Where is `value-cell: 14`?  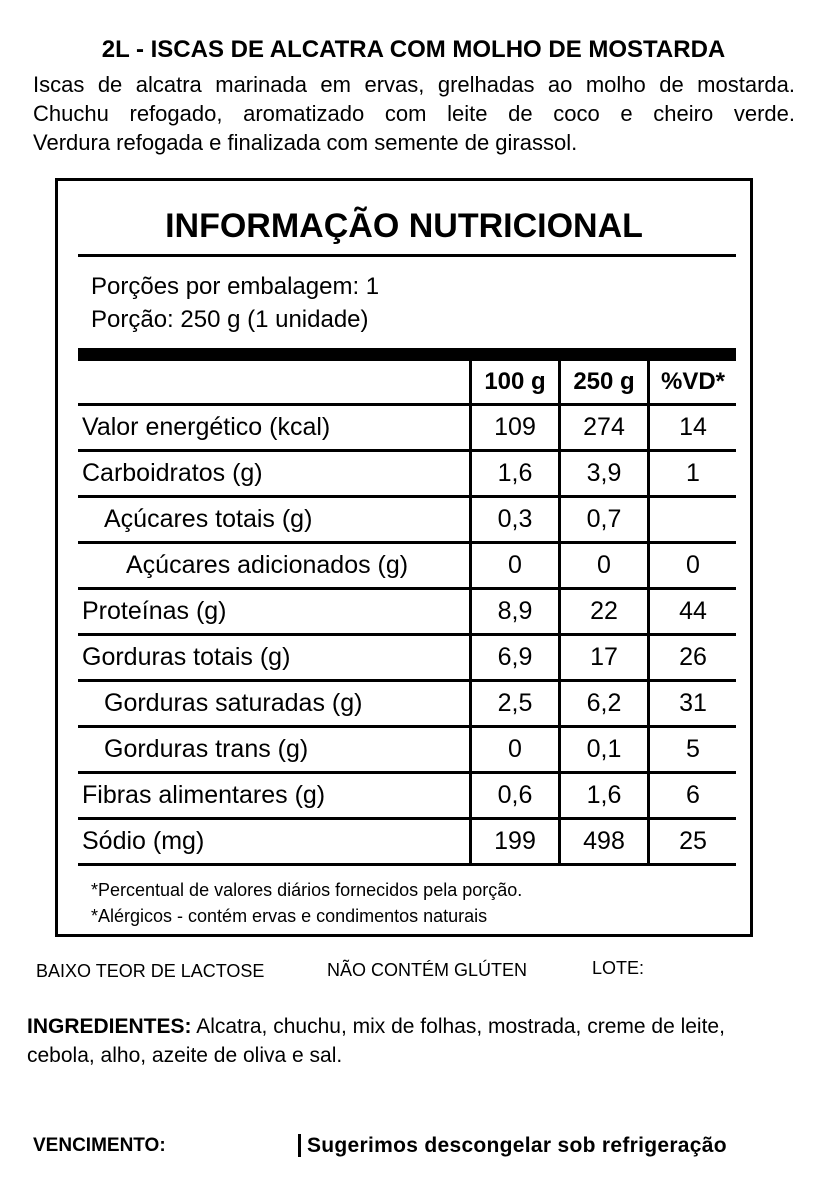 value-cell: 14 is located at coordinates (691, 428).